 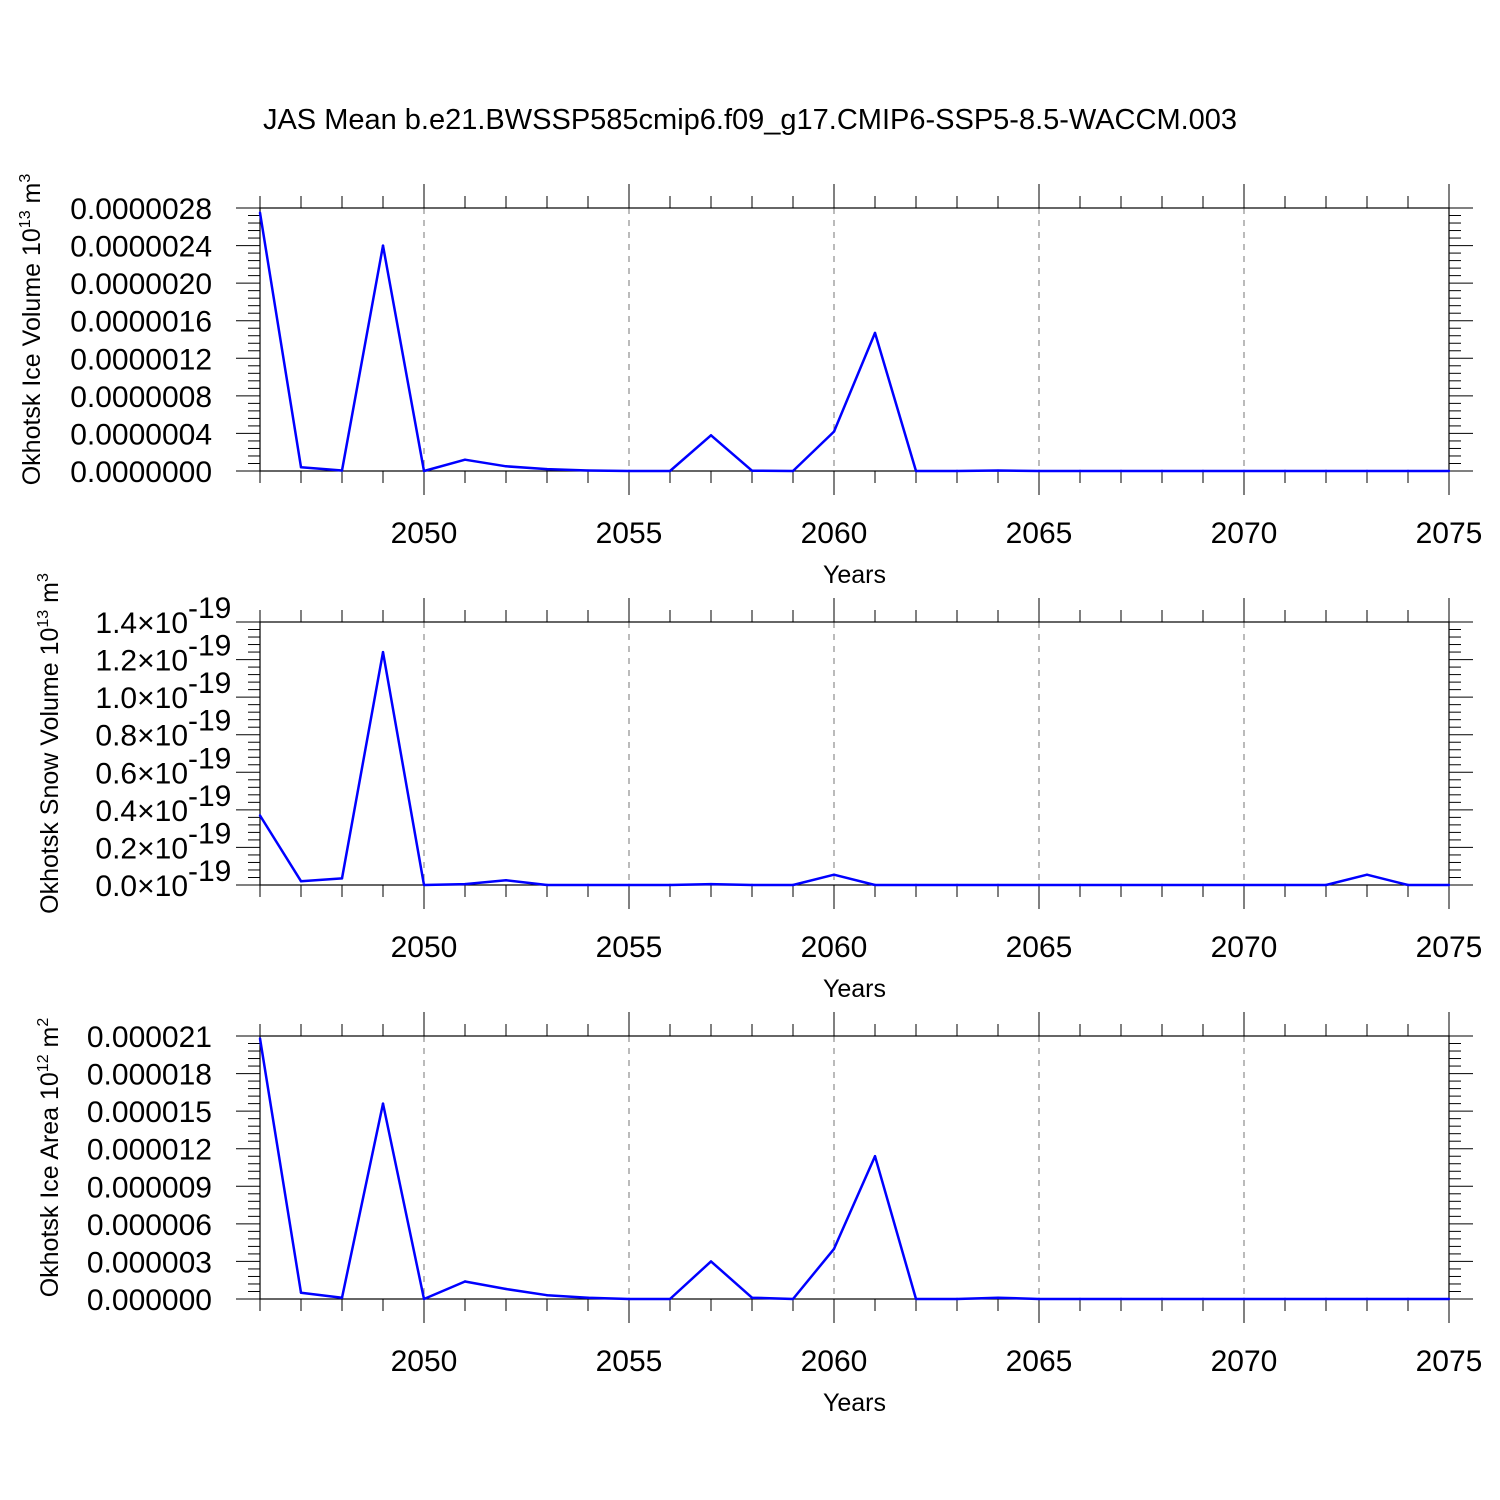 What do you see at coordinates (834, 1361) in the screenshot?
I see `x-tick-label: 2060` at bounding box center [834, 1361].